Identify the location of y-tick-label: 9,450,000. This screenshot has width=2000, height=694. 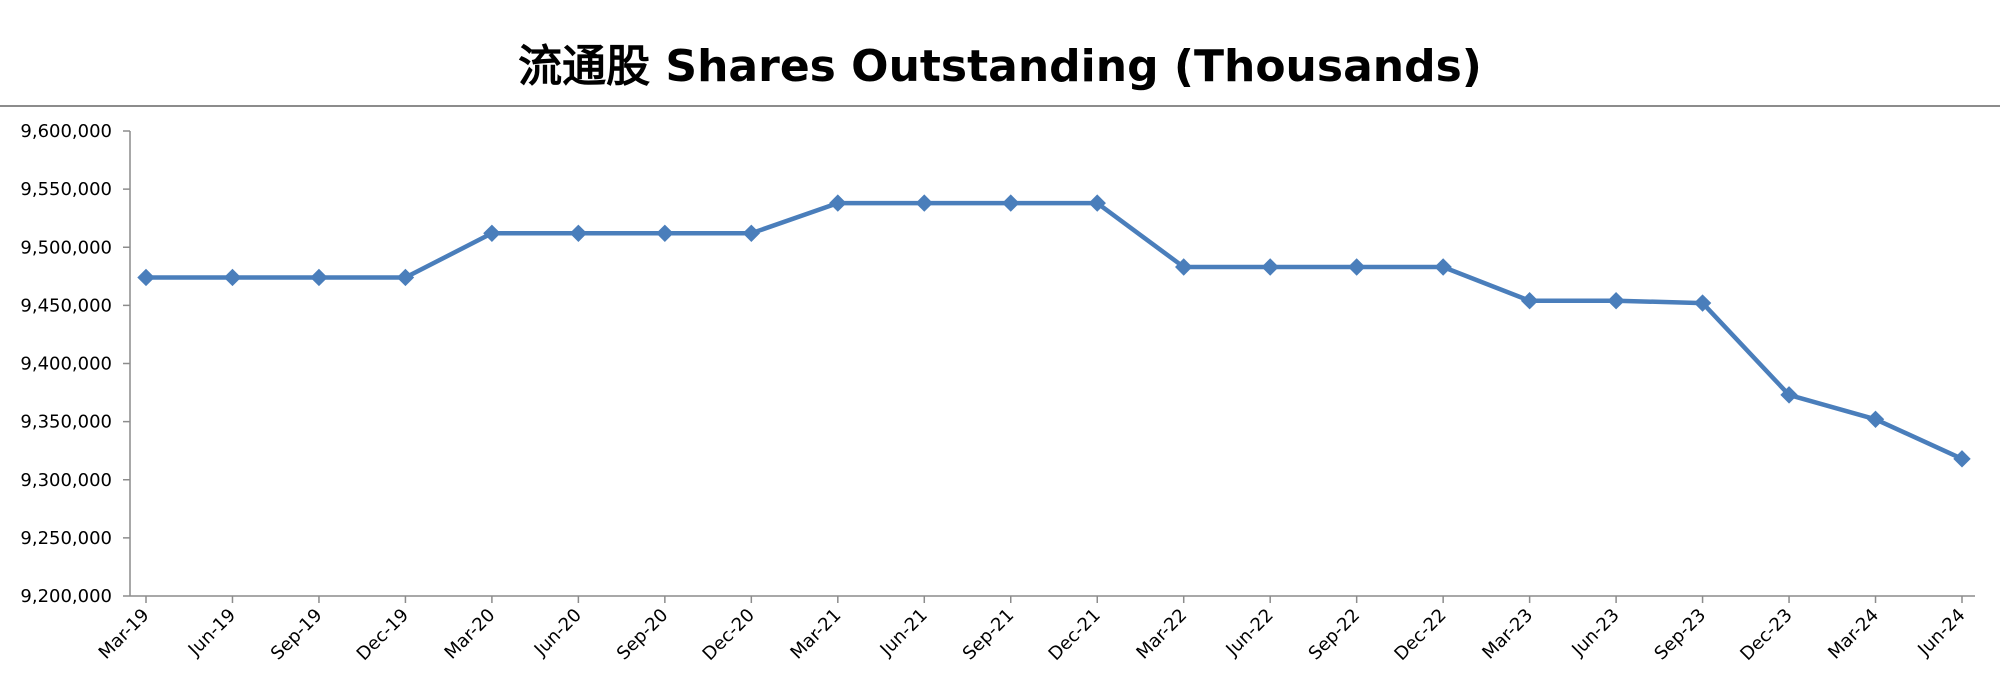
(66, 305).